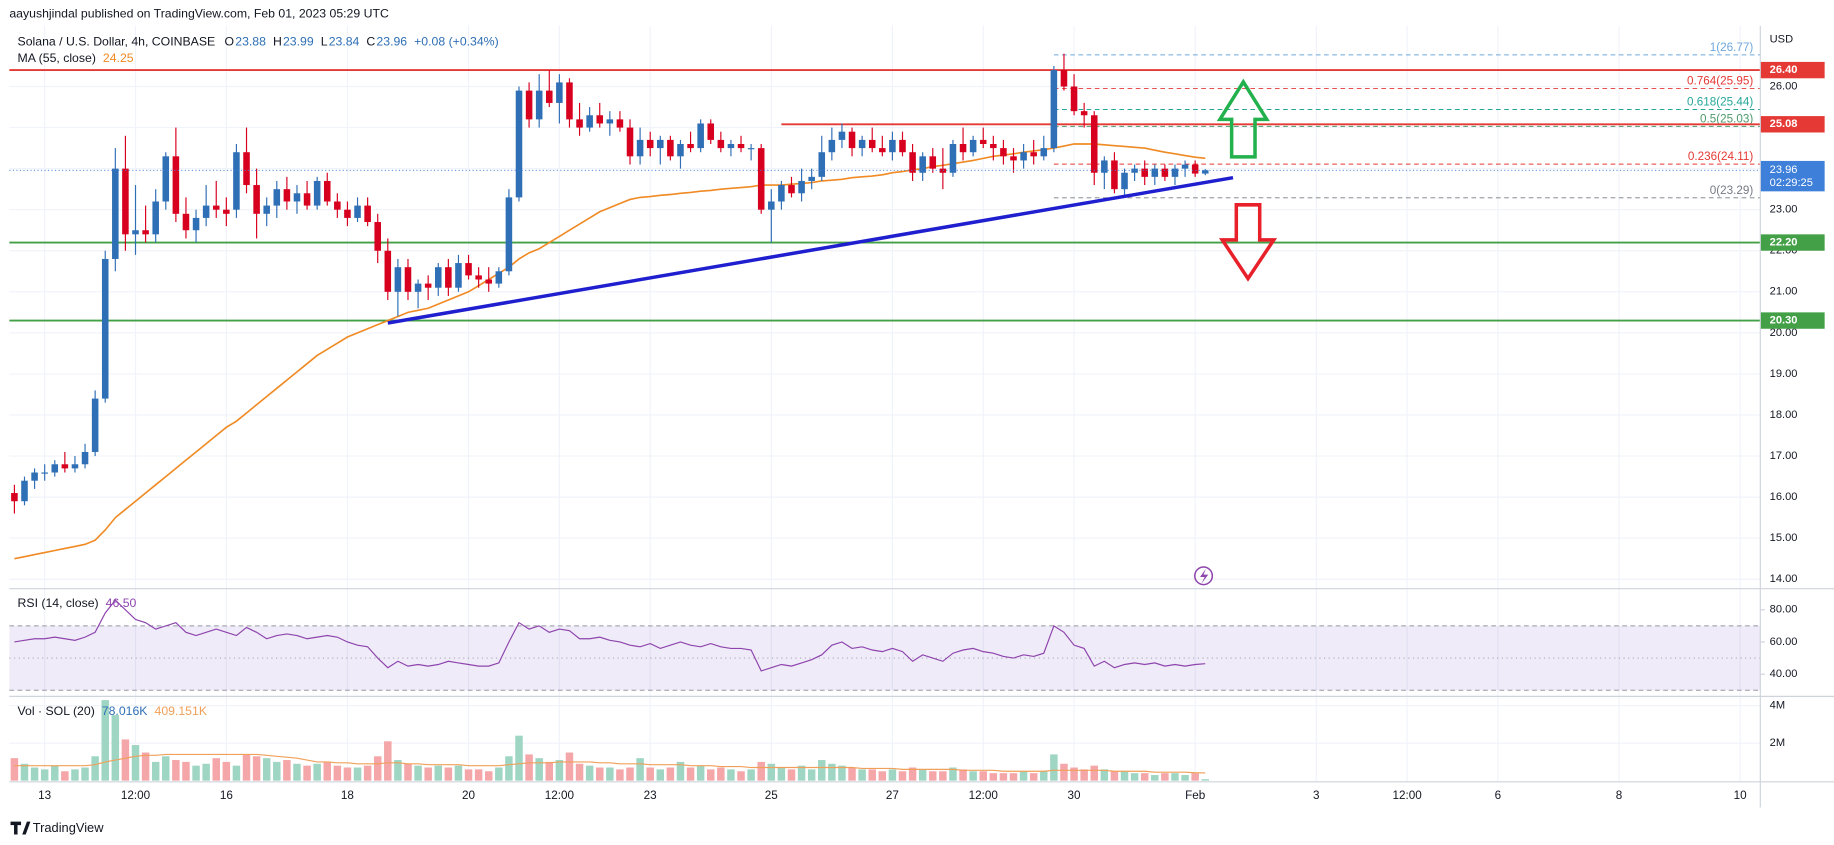  Describe the element at coordinates (1720, 102) in the screenshot. I see `fib-label: 0.618(25.44)` at that location.